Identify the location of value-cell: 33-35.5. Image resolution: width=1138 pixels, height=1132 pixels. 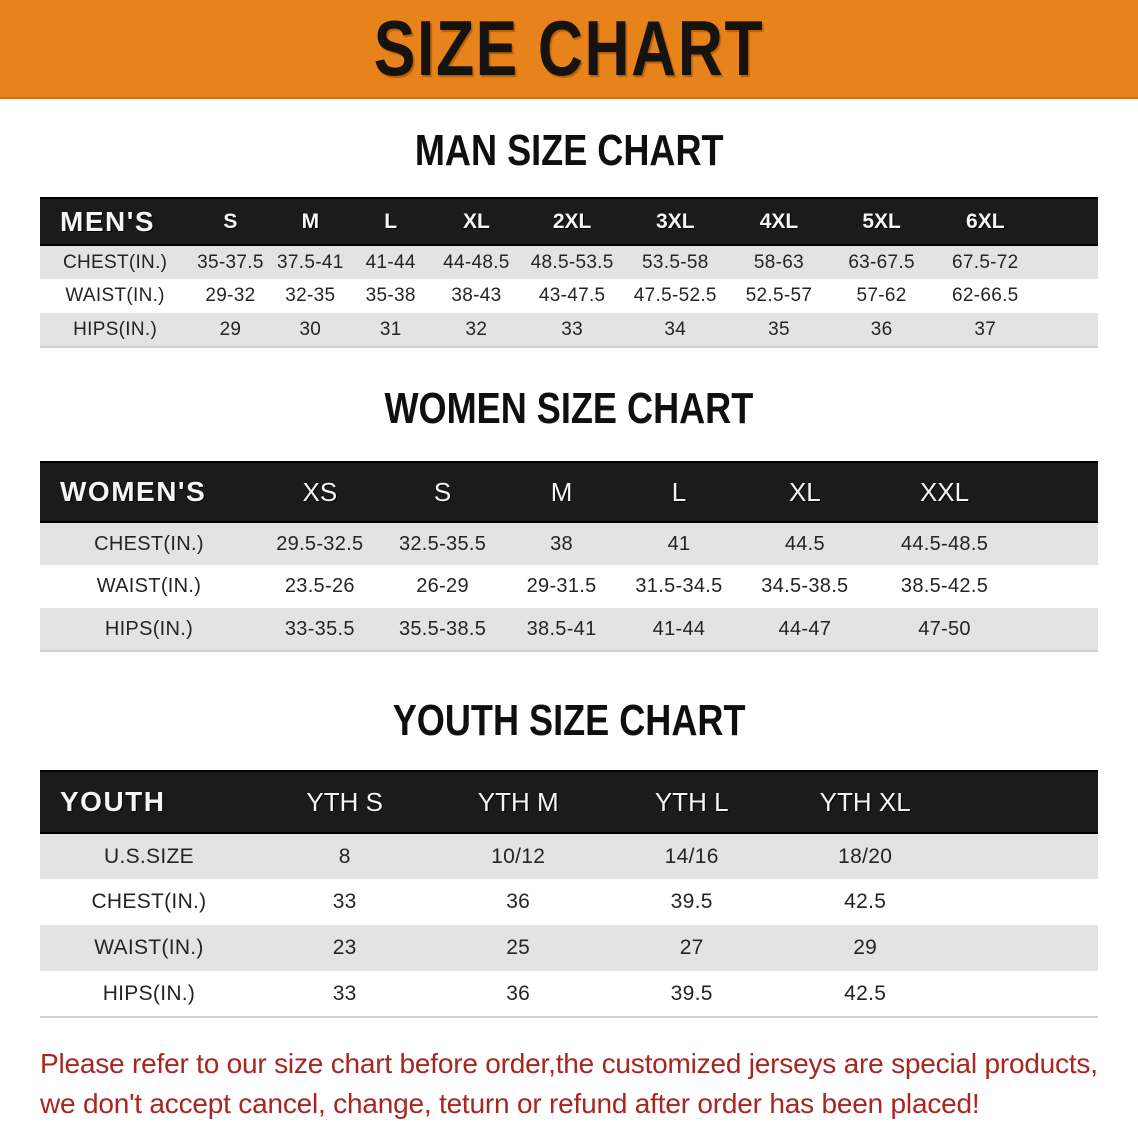
(319, 628).